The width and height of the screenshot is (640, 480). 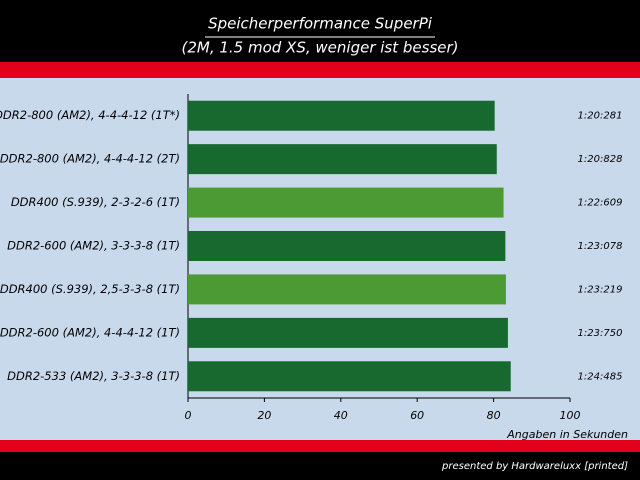 What do you see at coordinates (90, 115) in the screenshot?
I see `y-tick-label: DDR2-800 (AM2), 4-4-4-12 (1T*)` at bounding box center [90, 115].